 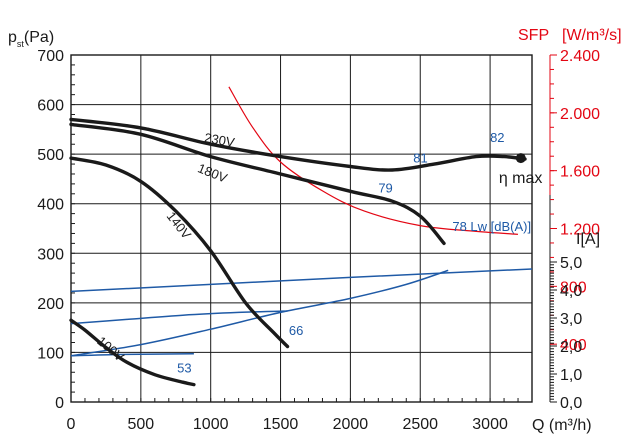 What do you see at coordinates (521, 178) in the screenshot?
I see `max-efficiency-label: η max` at bounding box center [521, 178].